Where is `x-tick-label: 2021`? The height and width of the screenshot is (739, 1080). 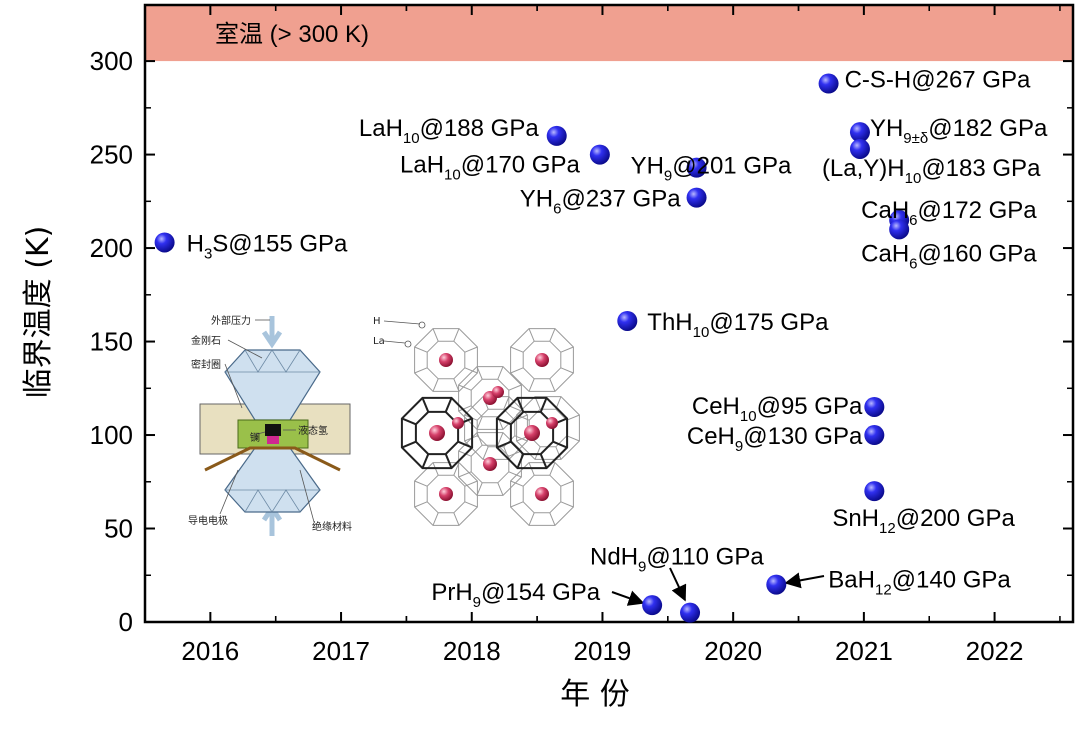 x-tick-label: 2021 is located at coordinates (864, 651).